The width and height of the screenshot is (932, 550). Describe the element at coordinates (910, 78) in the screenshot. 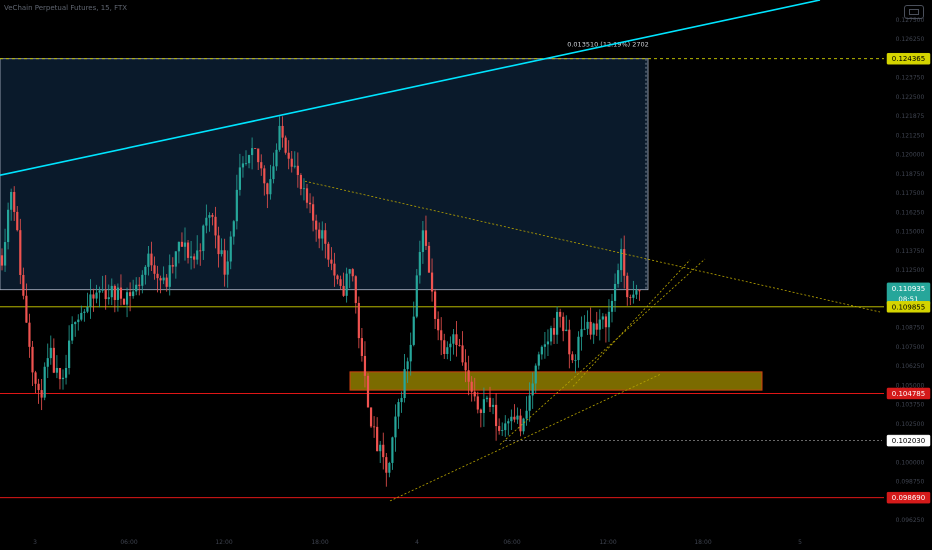

I see `price-tick: 0.123750` at that location.